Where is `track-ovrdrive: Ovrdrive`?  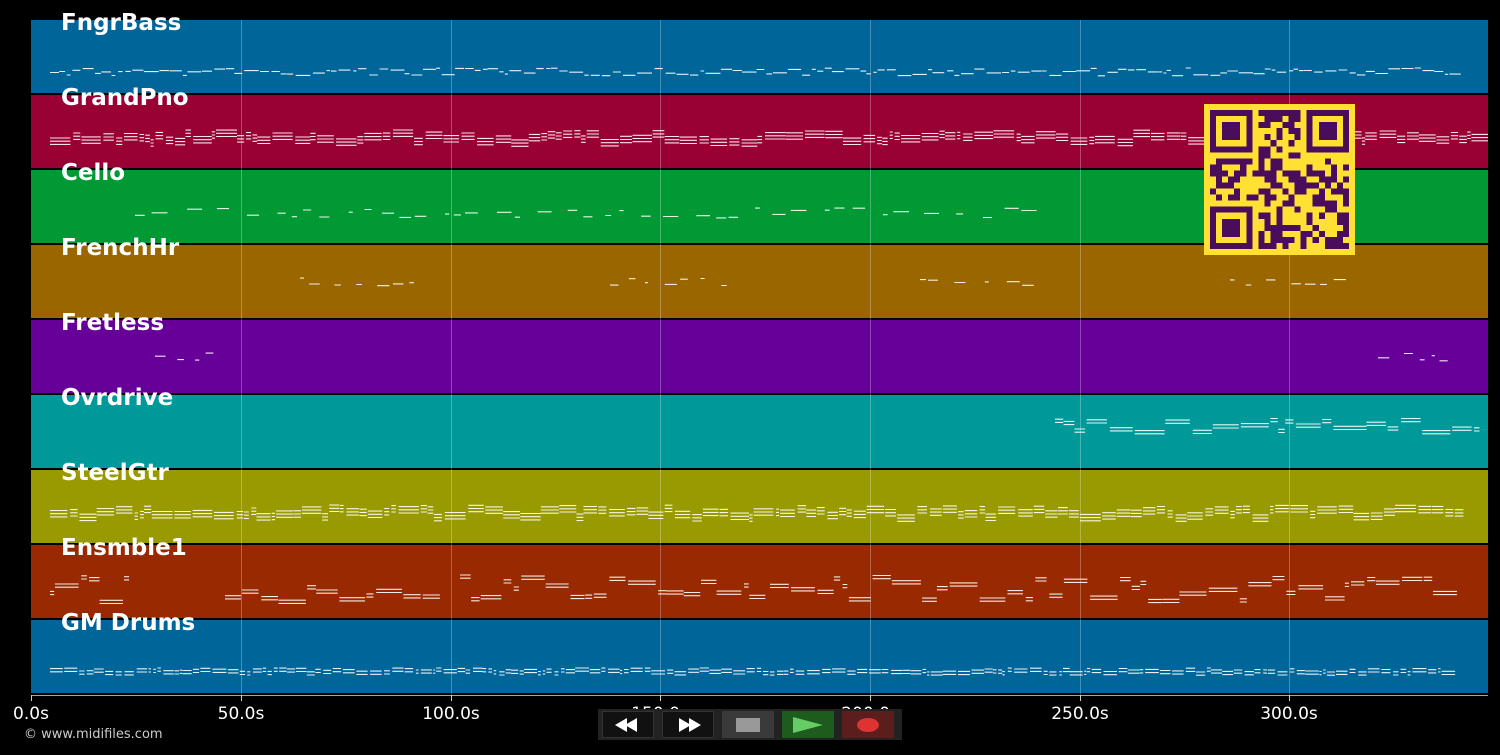 track-ovrdrive: Ovrdrive is located at coordinates (759, 426).